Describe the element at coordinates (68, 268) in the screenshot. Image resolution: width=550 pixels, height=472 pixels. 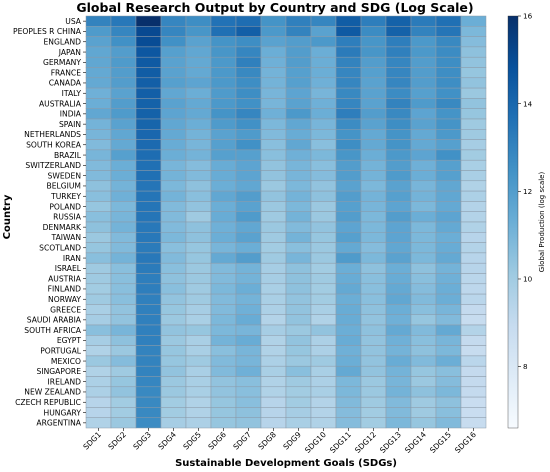
I see `y-tick-label: ISRAEL` at that location.